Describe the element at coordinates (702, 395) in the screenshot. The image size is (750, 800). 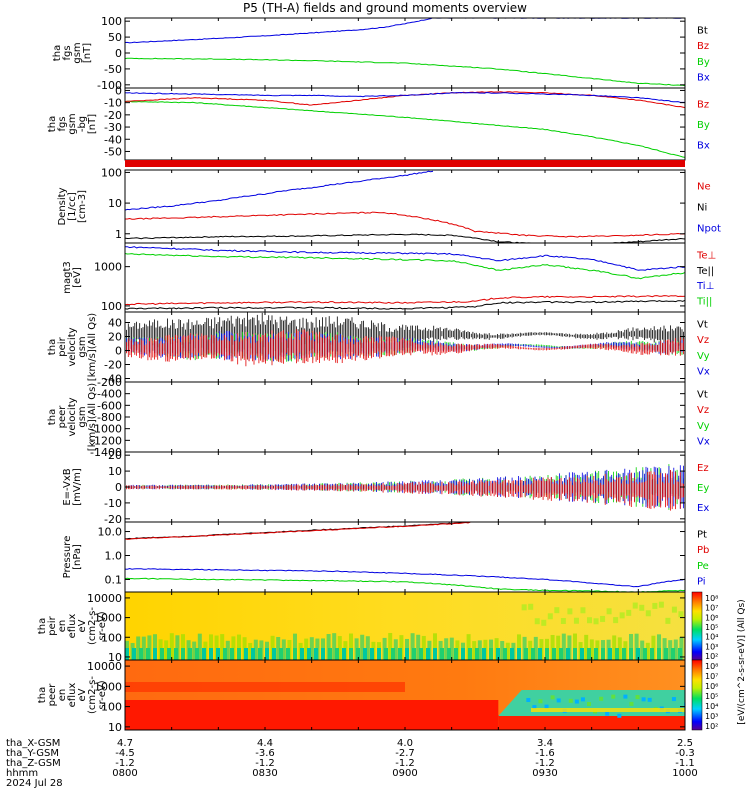
I see `legend-Vt: Vt` at that location.